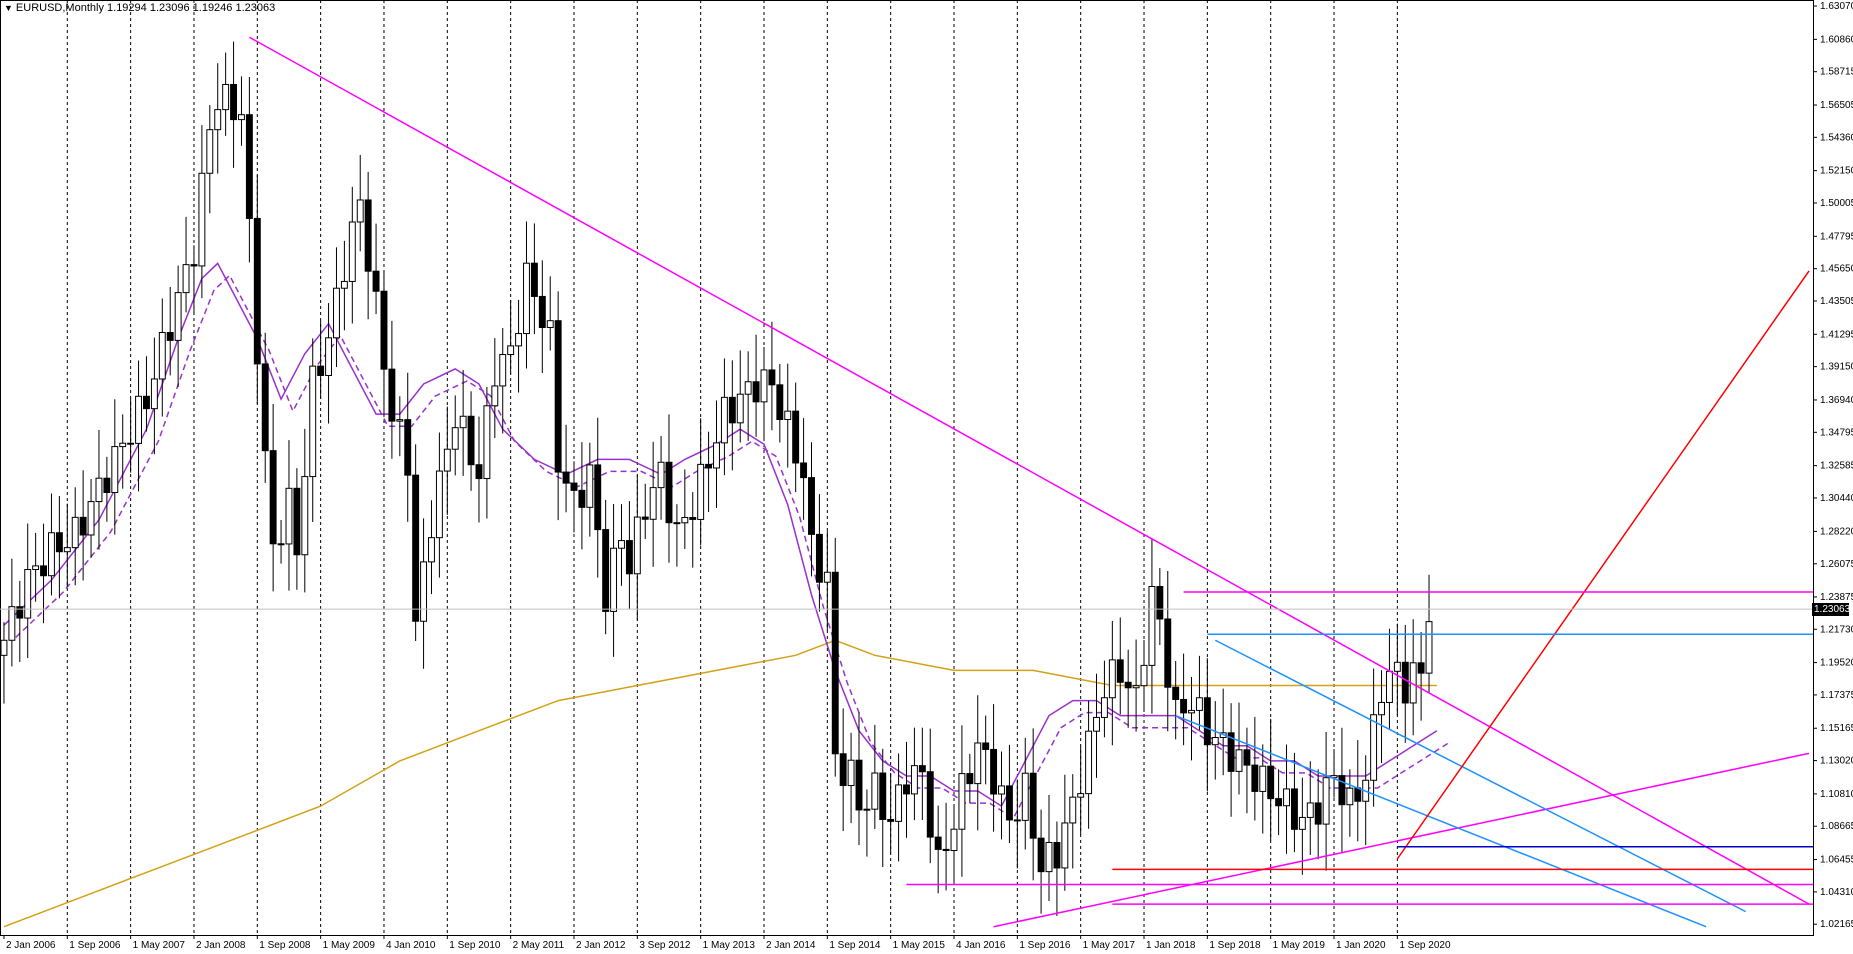 Image resolution: width=1853 pixels, height=954 pixels. Describe the element at coordinates (1401, 840) in the screenshot. I see `trendline-magenta` at that location.